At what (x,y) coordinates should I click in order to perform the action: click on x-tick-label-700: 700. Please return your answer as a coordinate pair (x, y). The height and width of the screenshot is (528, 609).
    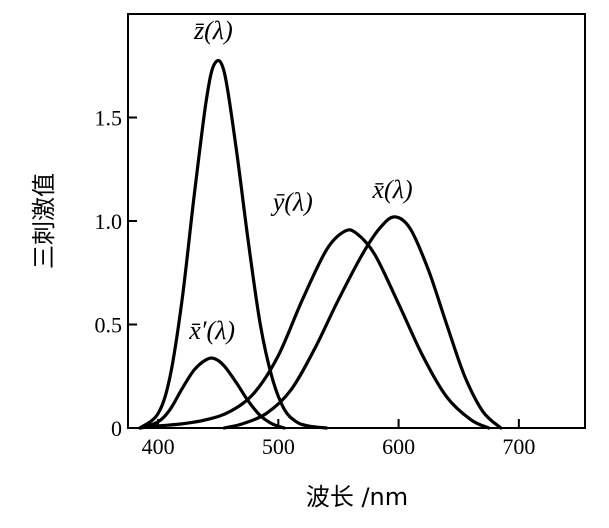
    Looking at the image, I should click on (518, 446).